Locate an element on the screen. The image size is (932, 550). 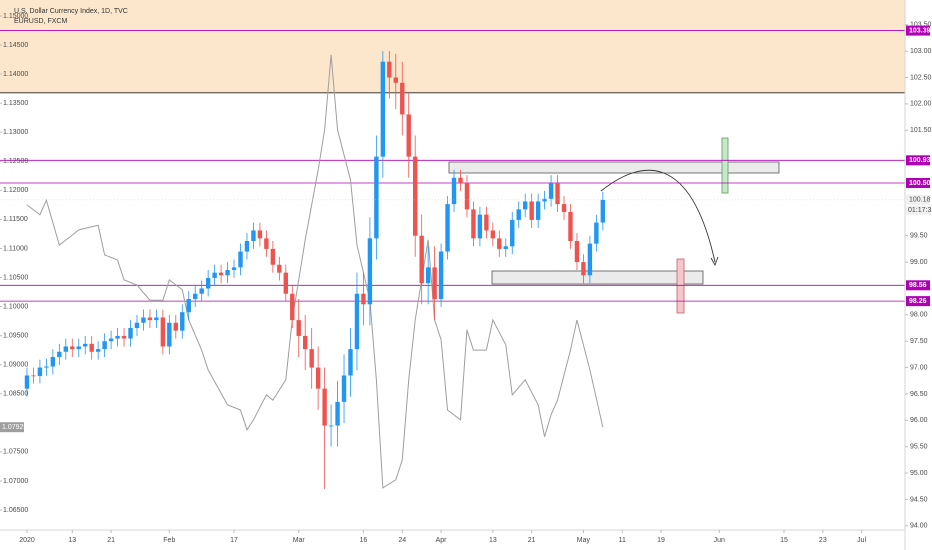
y-tick-label: 101.50 is located at coordinates (921, 130).